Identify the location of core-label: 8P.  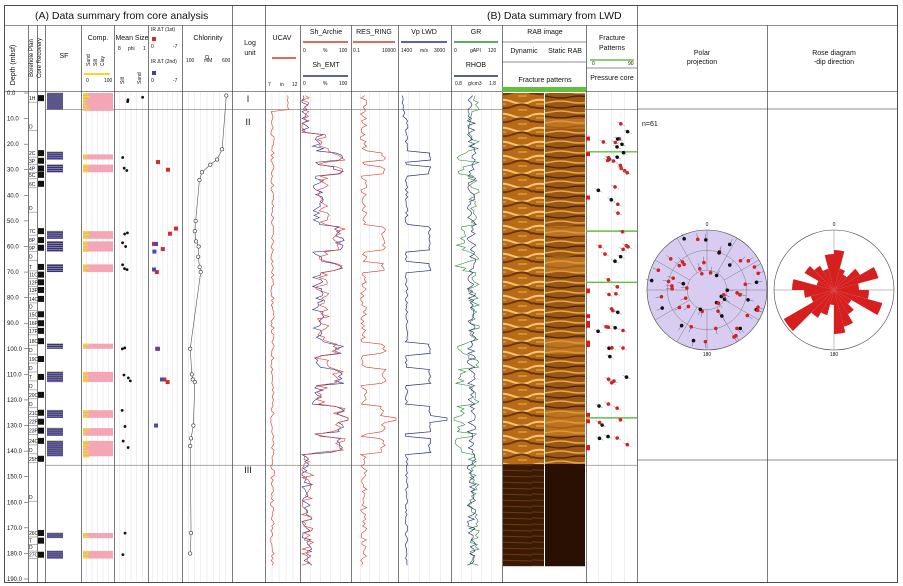
(32, 241).